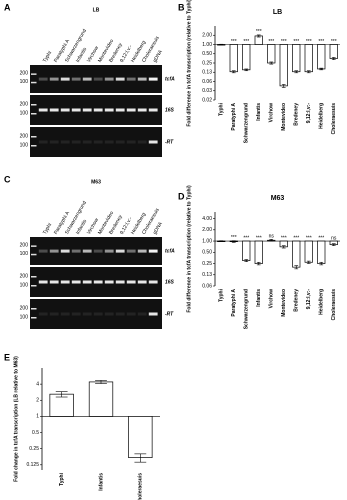 The image size is (347, 500). What do you see at coordinates (37, 417) in the screenshot?
I see `y-tick-label: 1` at bounding box center [37, 417].